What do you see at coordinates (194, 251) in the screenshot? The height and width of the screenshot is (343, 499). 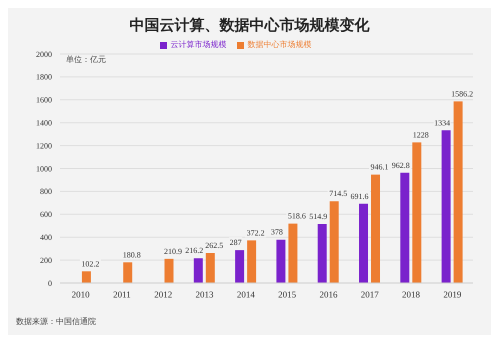 I see `data-label: 216.2` at bounding box center [194, 251].